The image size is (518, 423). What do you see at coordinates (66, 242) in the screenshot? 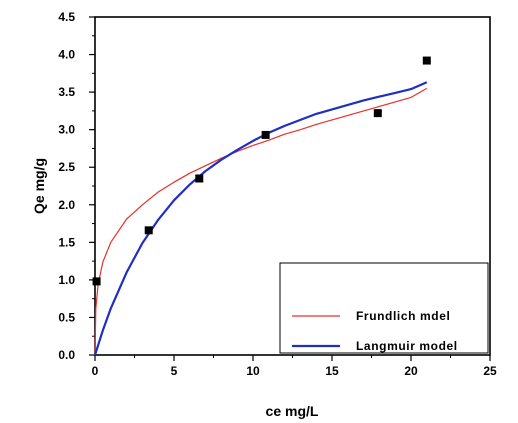
I see `y-tick-label: 1.5` at bounding box center [66, 242].